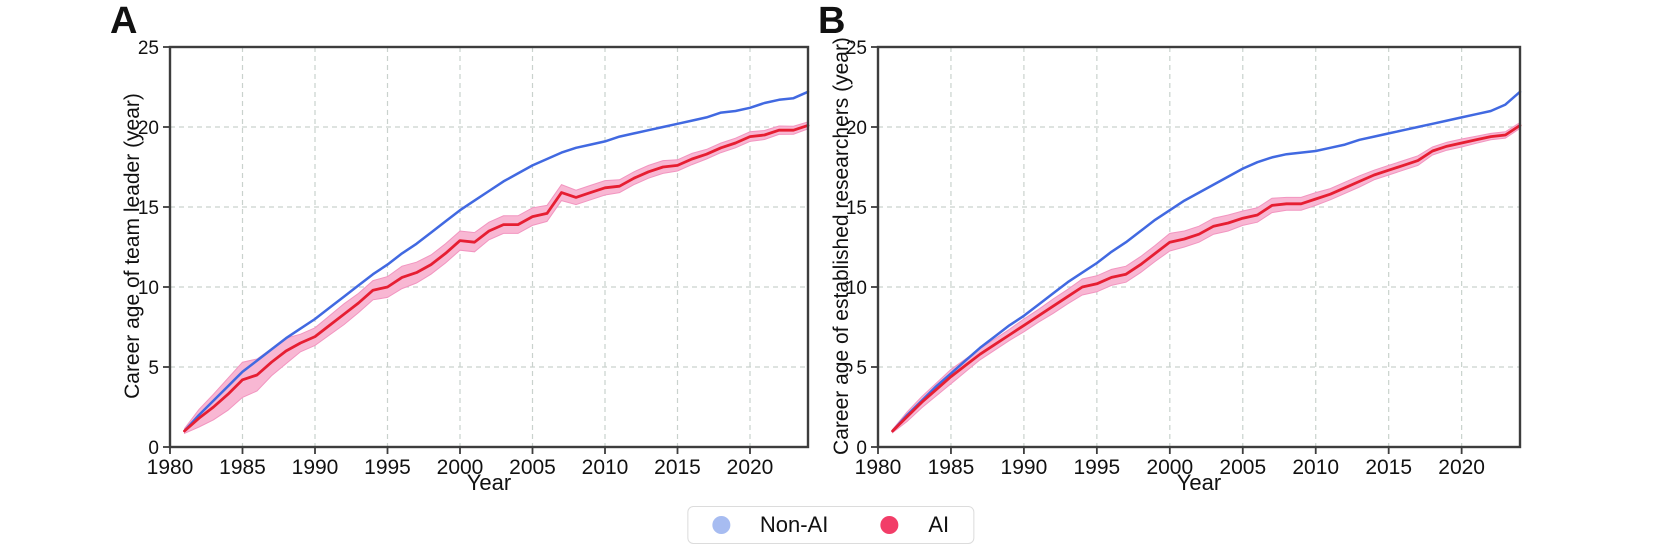 The image size is (1661, 546). I want to click on panel-a-y-axis-label: Career age of team leader (year), so click(132, 246).